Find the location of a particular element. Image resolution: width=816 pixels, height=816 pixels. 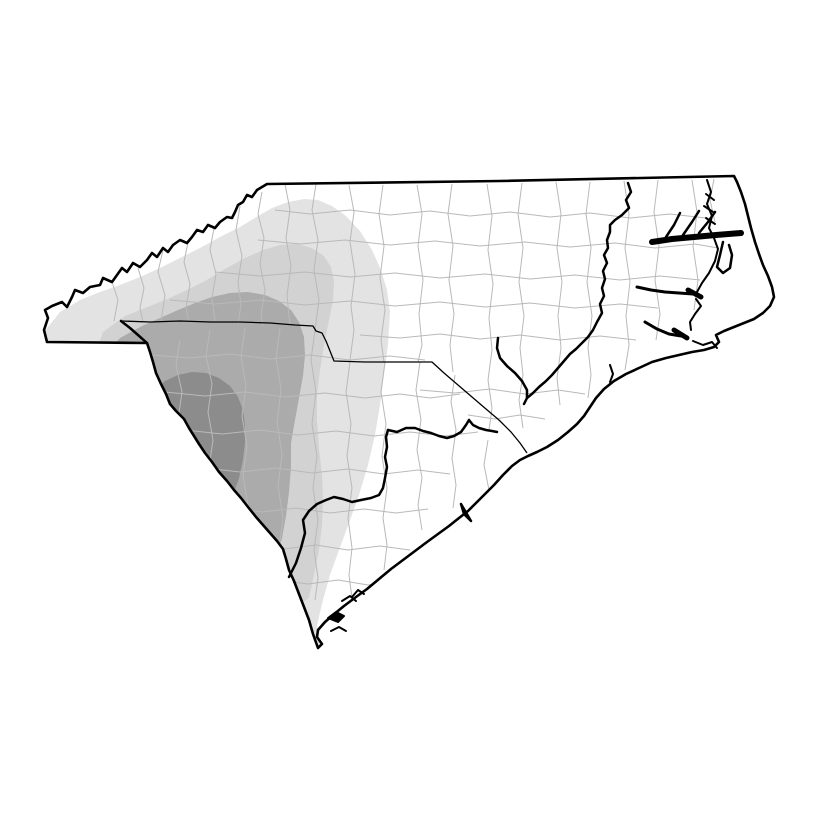

winyah-bay is located at coordinates (466, 512).